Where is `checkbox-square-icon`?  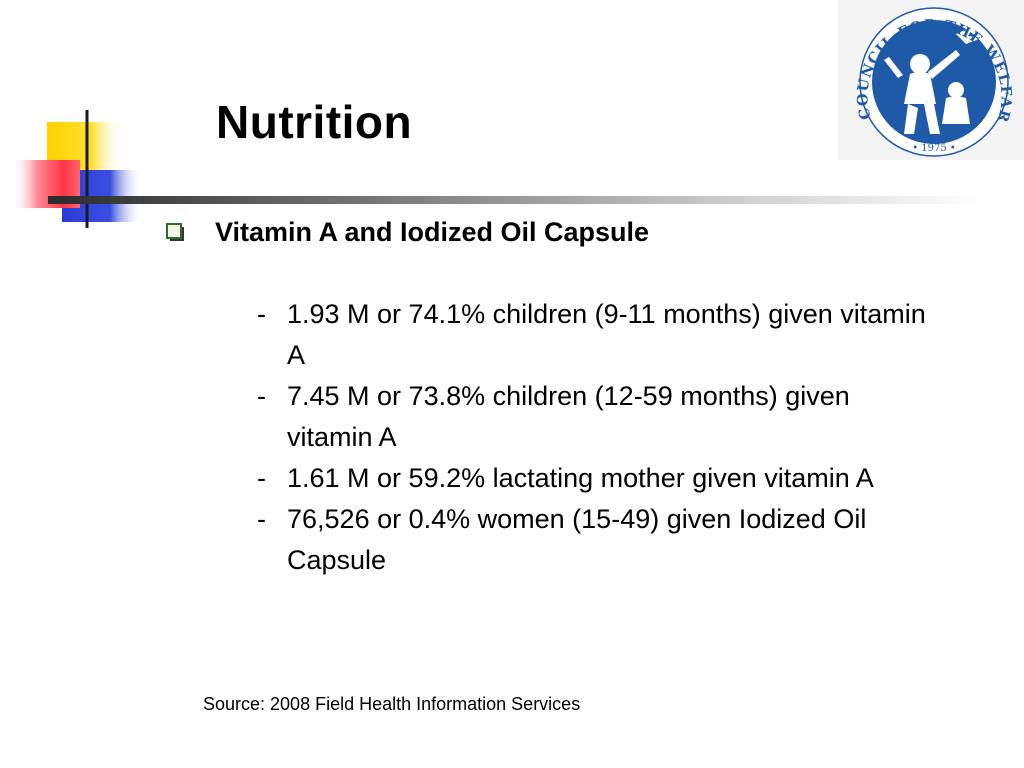
checkbox-square-icon is located at coordinates (175, 232).